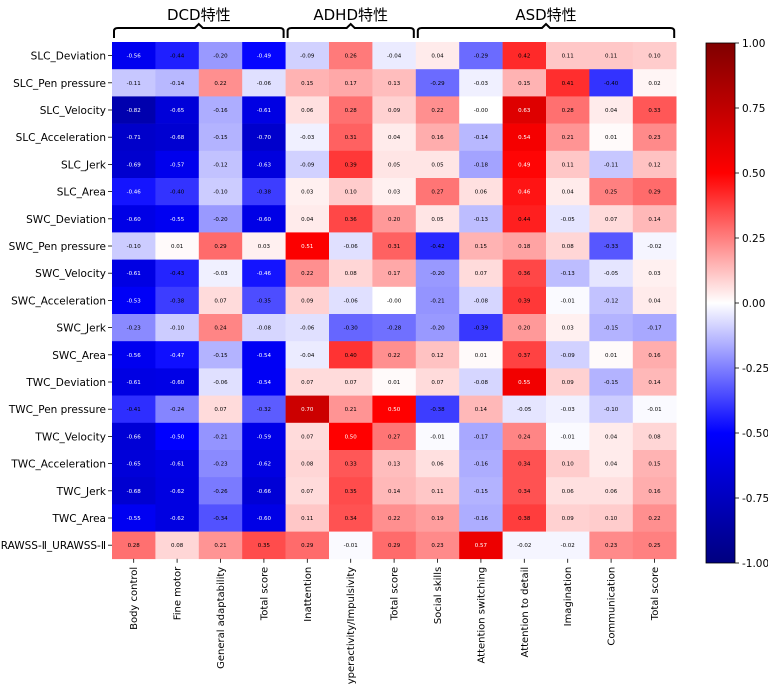 This screenshot has width=768, height=685. Describe the element at coordinates (84, 165) in the screenshot. I see `row-label: SLC_Jerk` at that location.